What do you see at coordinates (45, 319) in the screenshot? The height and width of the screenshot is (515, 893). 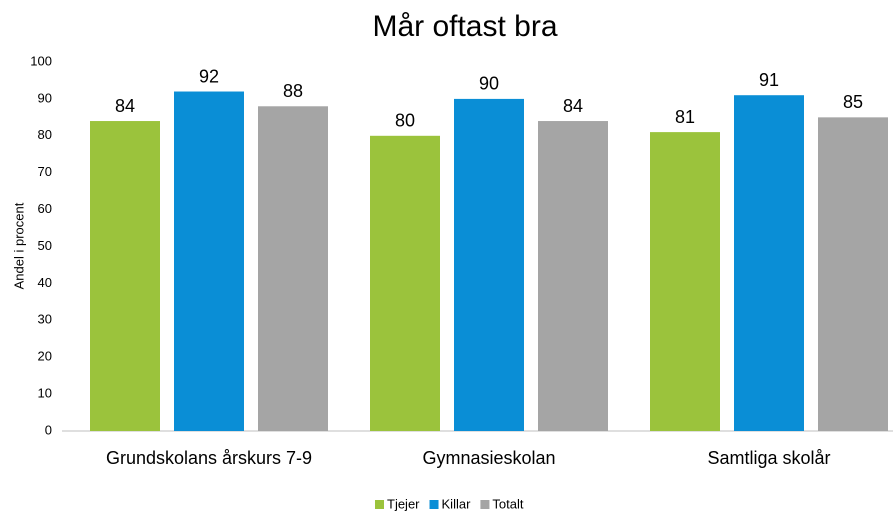 I see `y-tick-label: 30` at bounding box center [45, 319].